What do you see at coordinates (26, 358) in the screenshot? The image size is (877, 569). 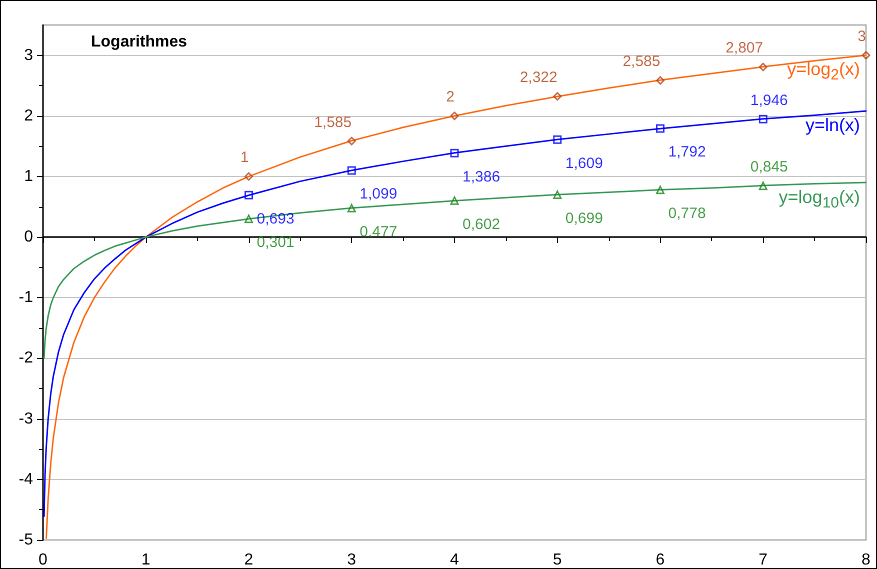 I see `y-tick-label: -2` at bounding box center [26, 358].